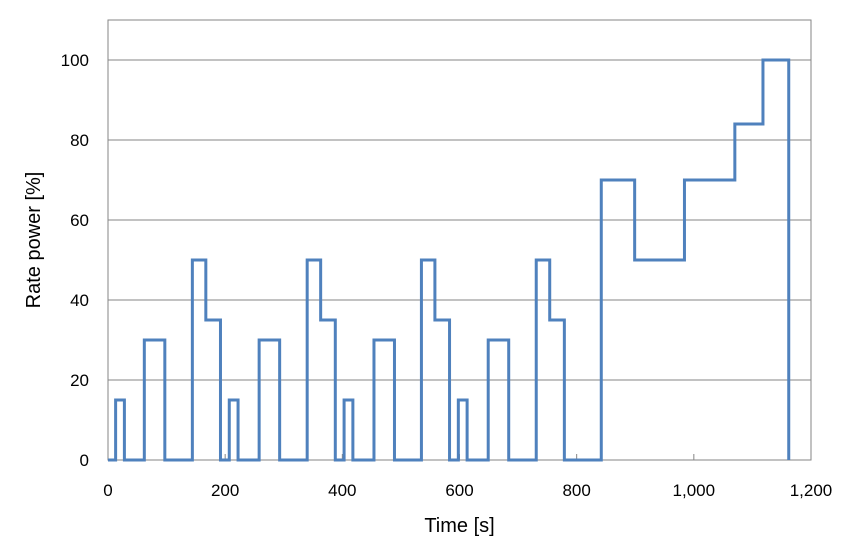  I want to click on x-axis-ticks: 0 200 400 600 800 1,000 1,200, so click(467, 477).